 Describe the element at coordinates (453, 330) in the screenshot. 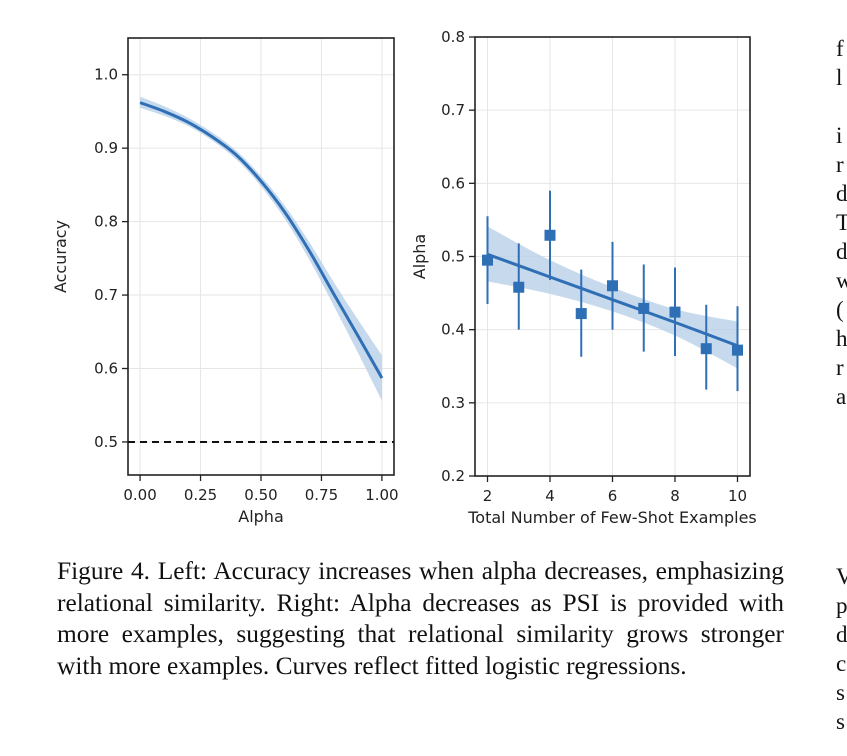

I see `y-tick-label: 0.4` at that location.